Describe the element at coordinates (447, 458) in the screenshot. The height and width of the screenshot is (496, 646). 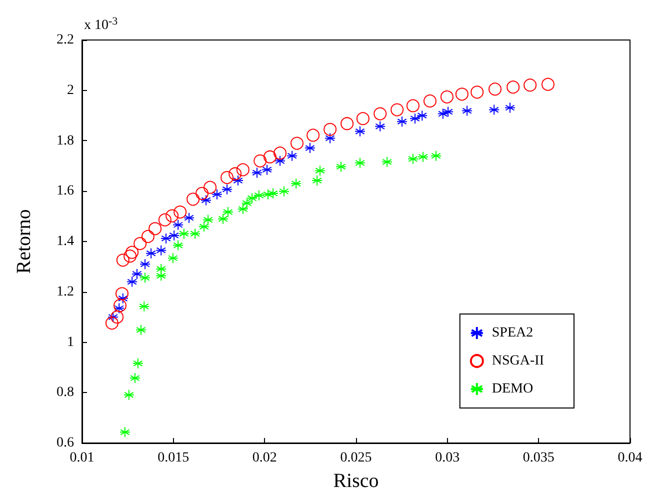
I see `x-tick-label: 0.03` at that location.